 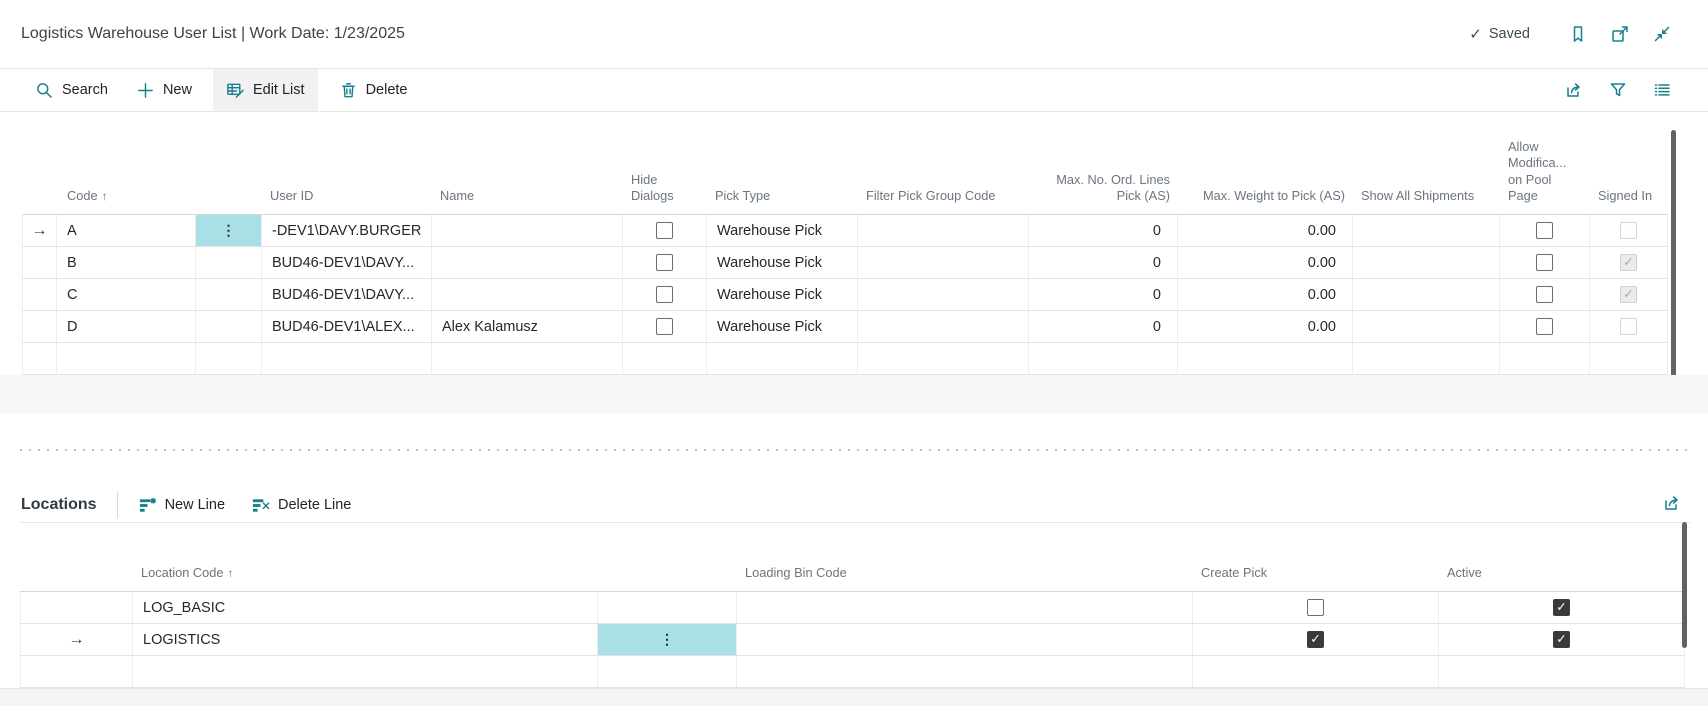 I want to click on code-cell: D, so click(x=126, y=327).